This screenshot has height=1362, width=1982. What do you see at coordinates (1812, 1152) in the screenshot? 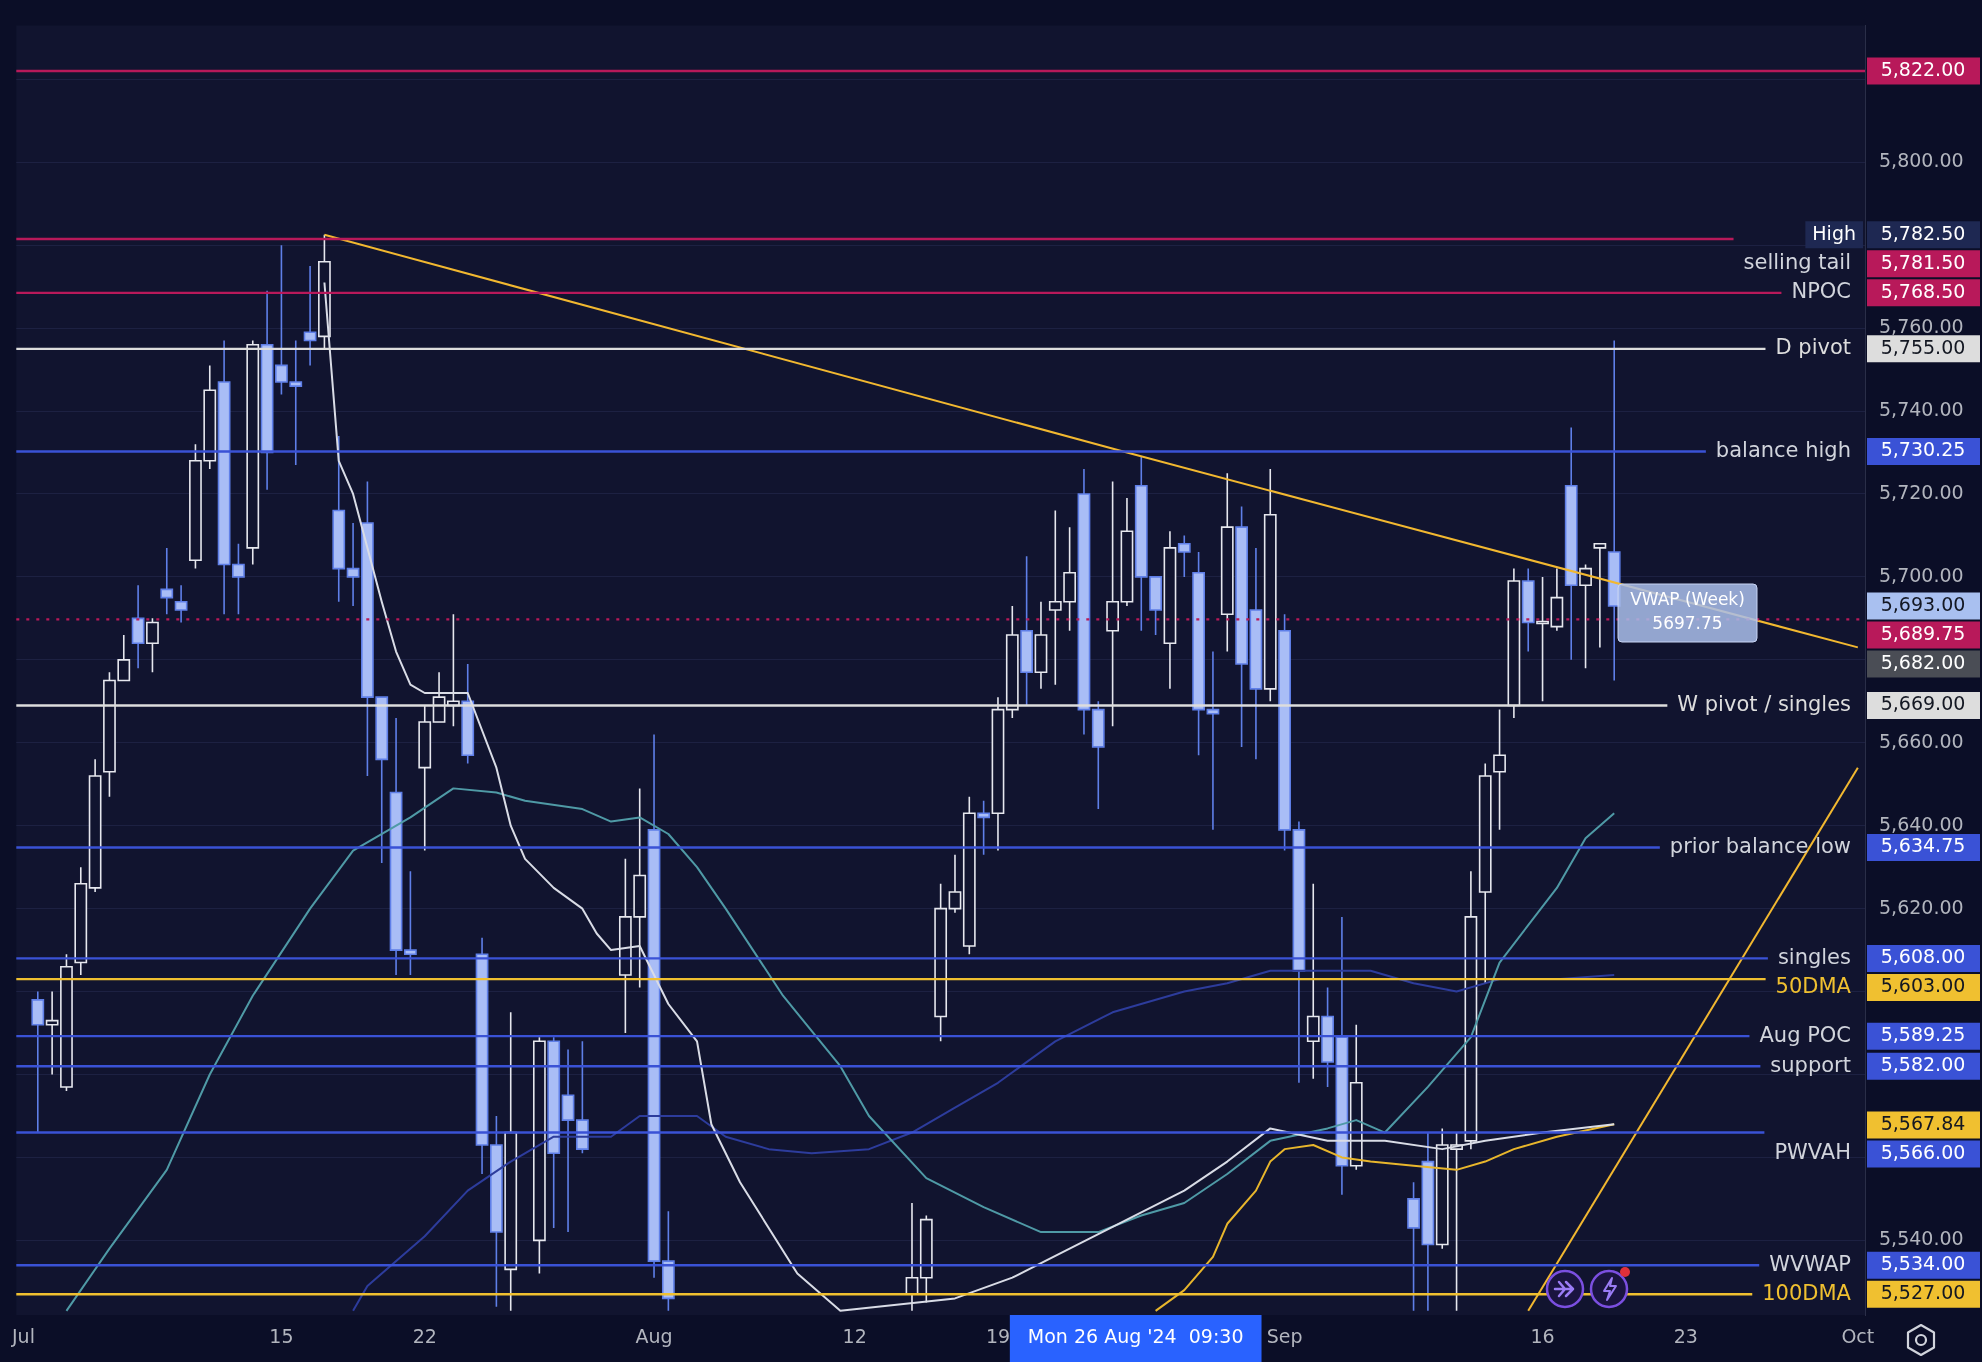
I see `ref-line-label: PWVAH` at bounding box center [1812, 1152].